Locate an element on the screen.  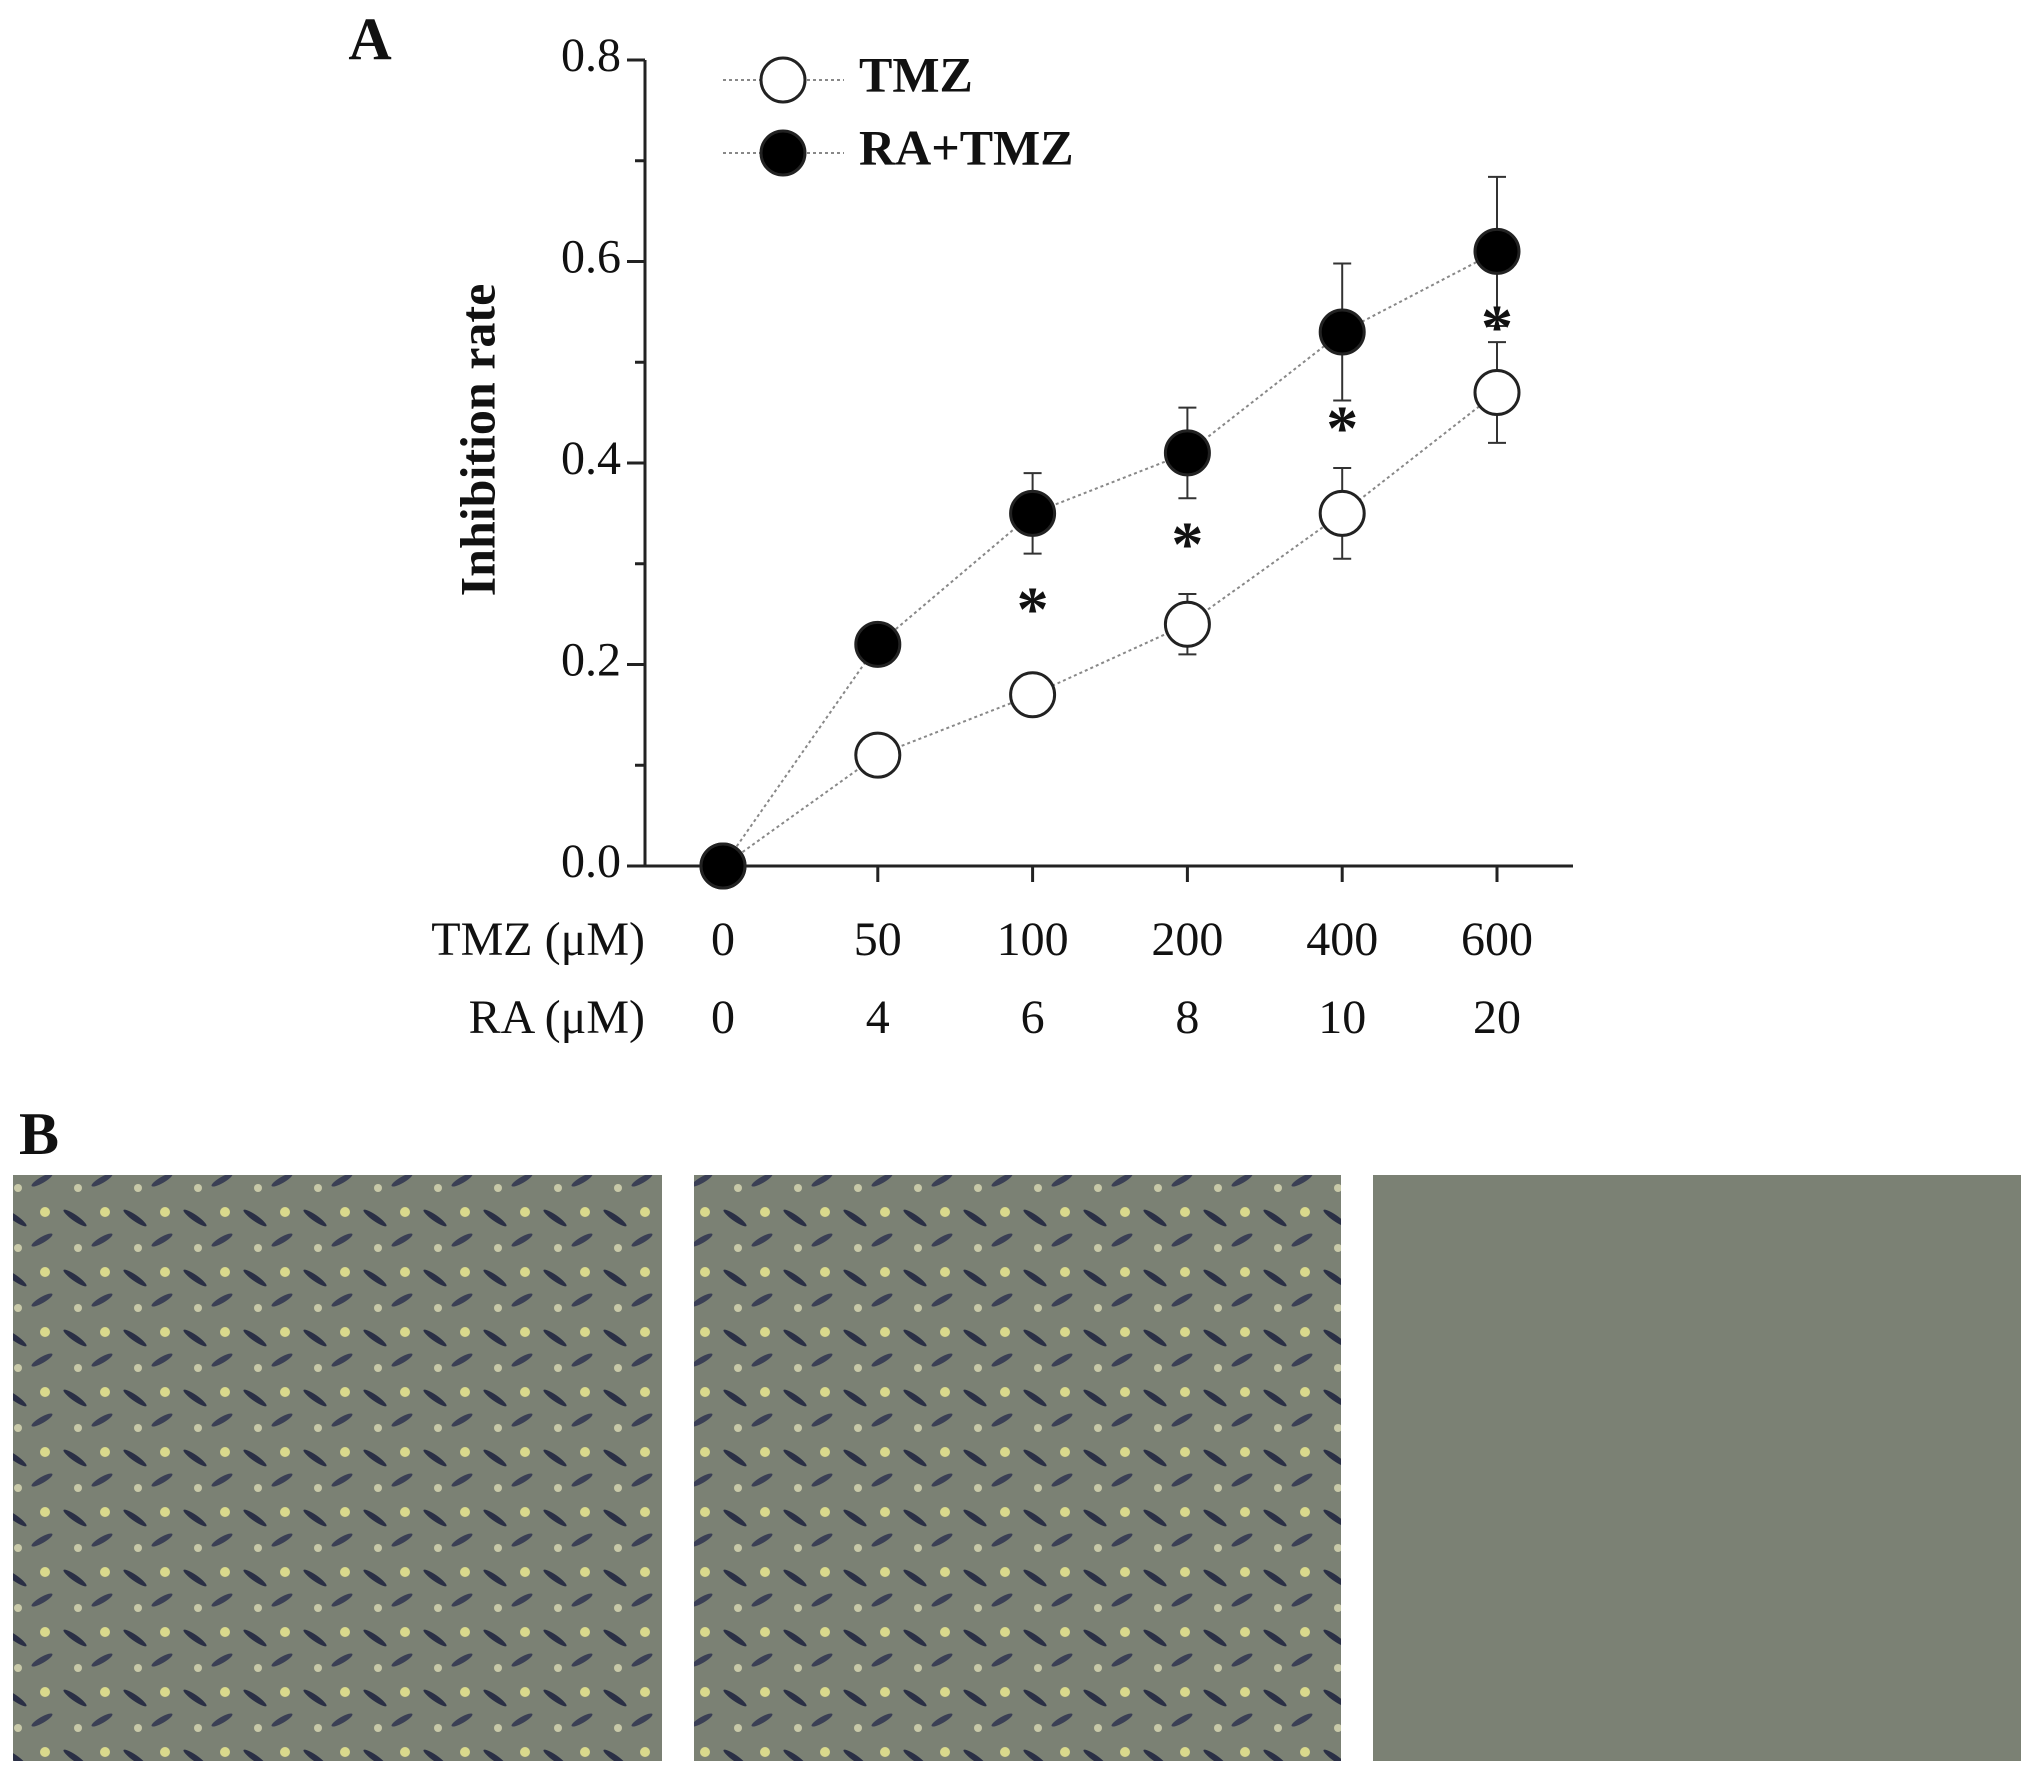
y-tick-label: 0.8 is located at coordinates (591, 55).